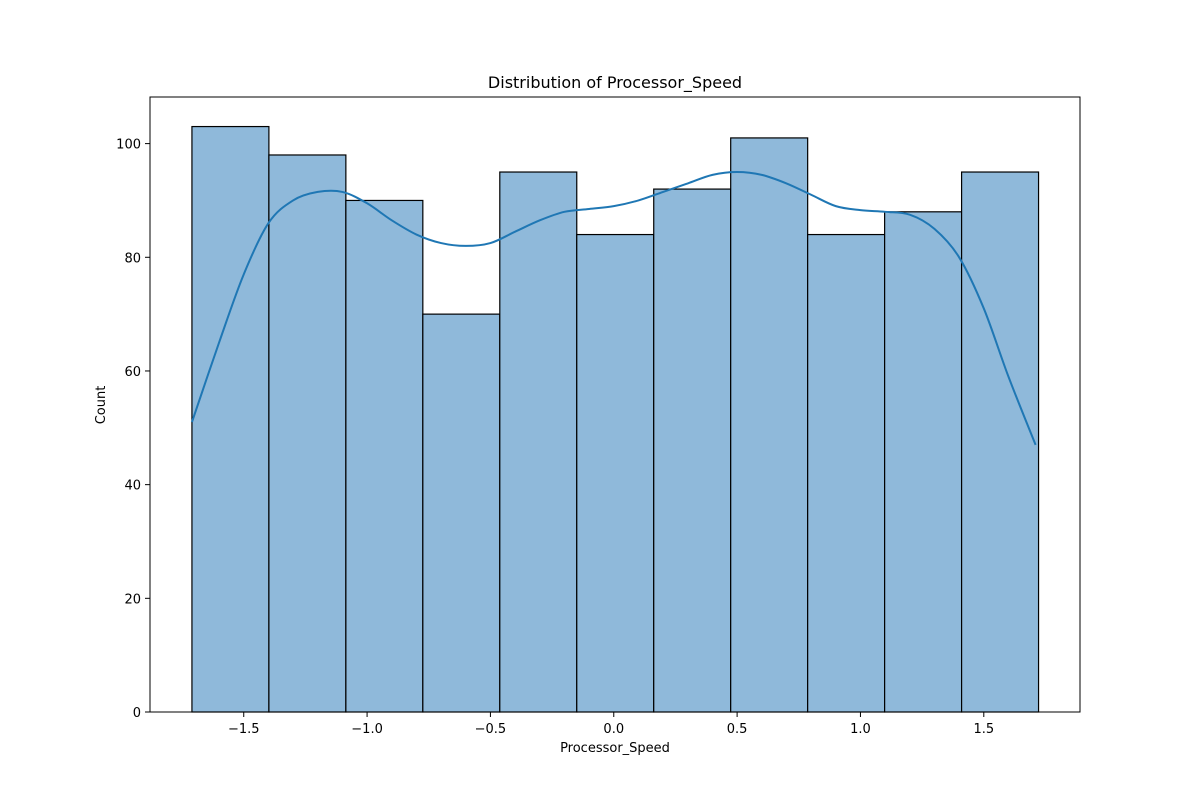 Image resolution: width=1200 pixels, height=800 pixels. What do you see at coordinates (137, 713) in the screenshot?
I see `y-tick-label: 0` at bounding box center [137, 713].